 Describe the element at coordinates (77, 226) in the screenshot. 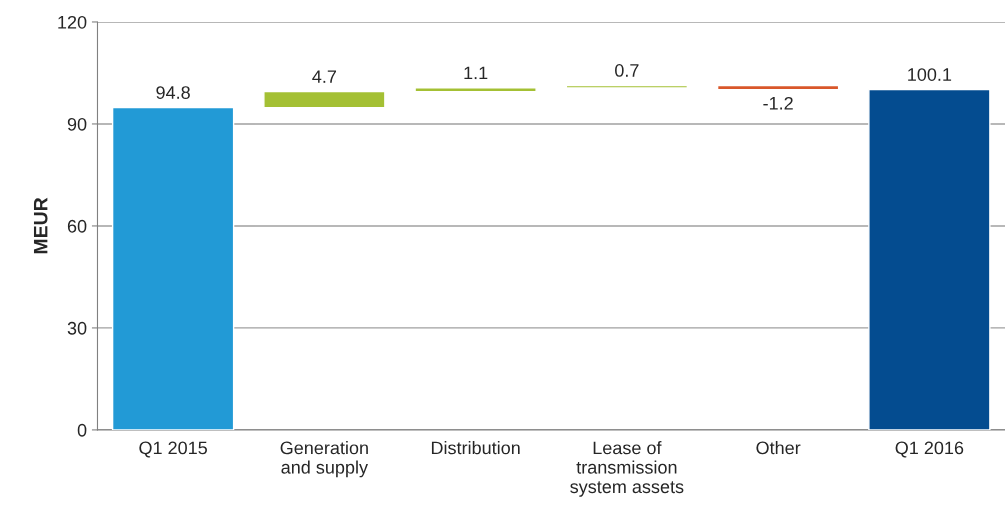

I see `y-tick-label: 60` at that location.